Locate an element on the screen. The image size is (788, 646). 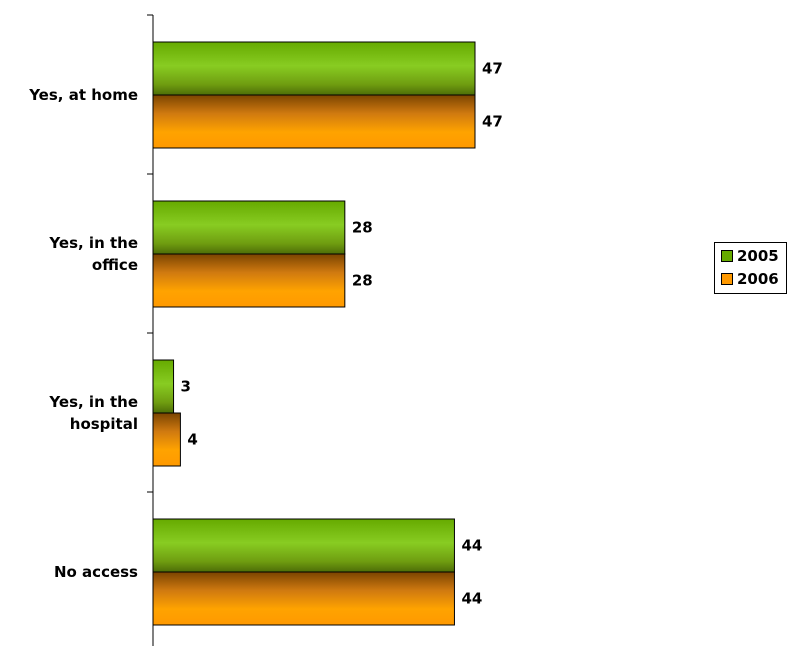
category-label-1: Yes, in the office is located at coordinates (93, 254).